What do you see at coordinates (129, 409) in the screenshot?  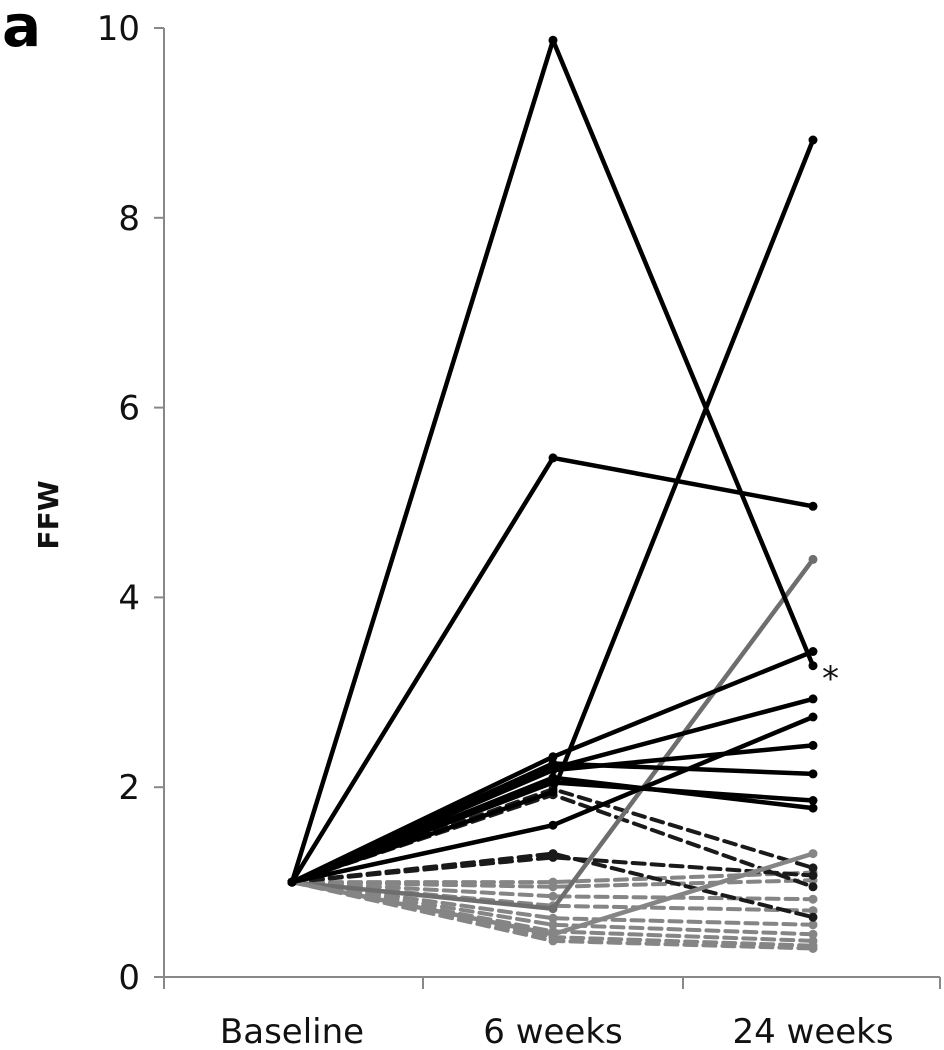 I see `y-tick-label: 6` at bounding box center [129, 409].